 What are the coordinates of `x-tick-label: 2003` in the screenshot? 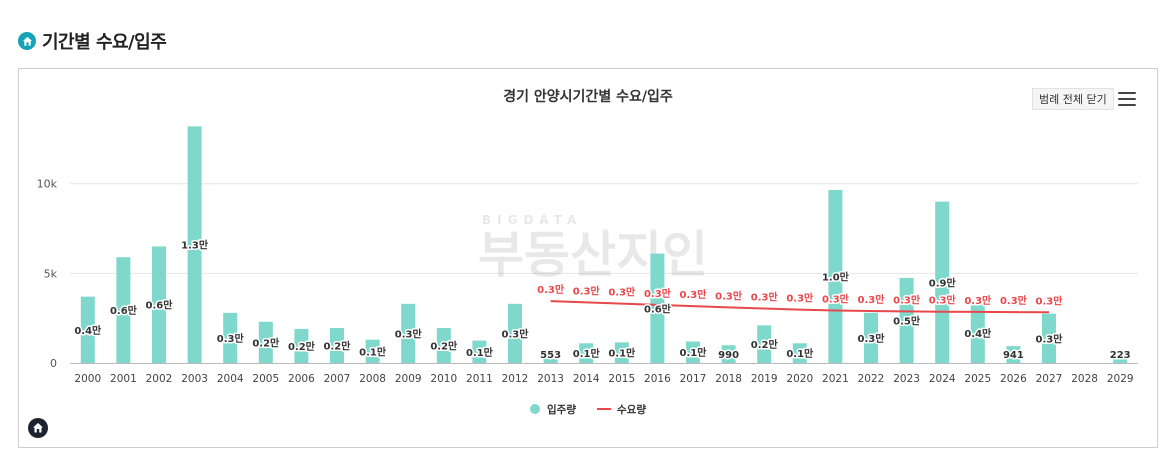 It's located at (194, 379).